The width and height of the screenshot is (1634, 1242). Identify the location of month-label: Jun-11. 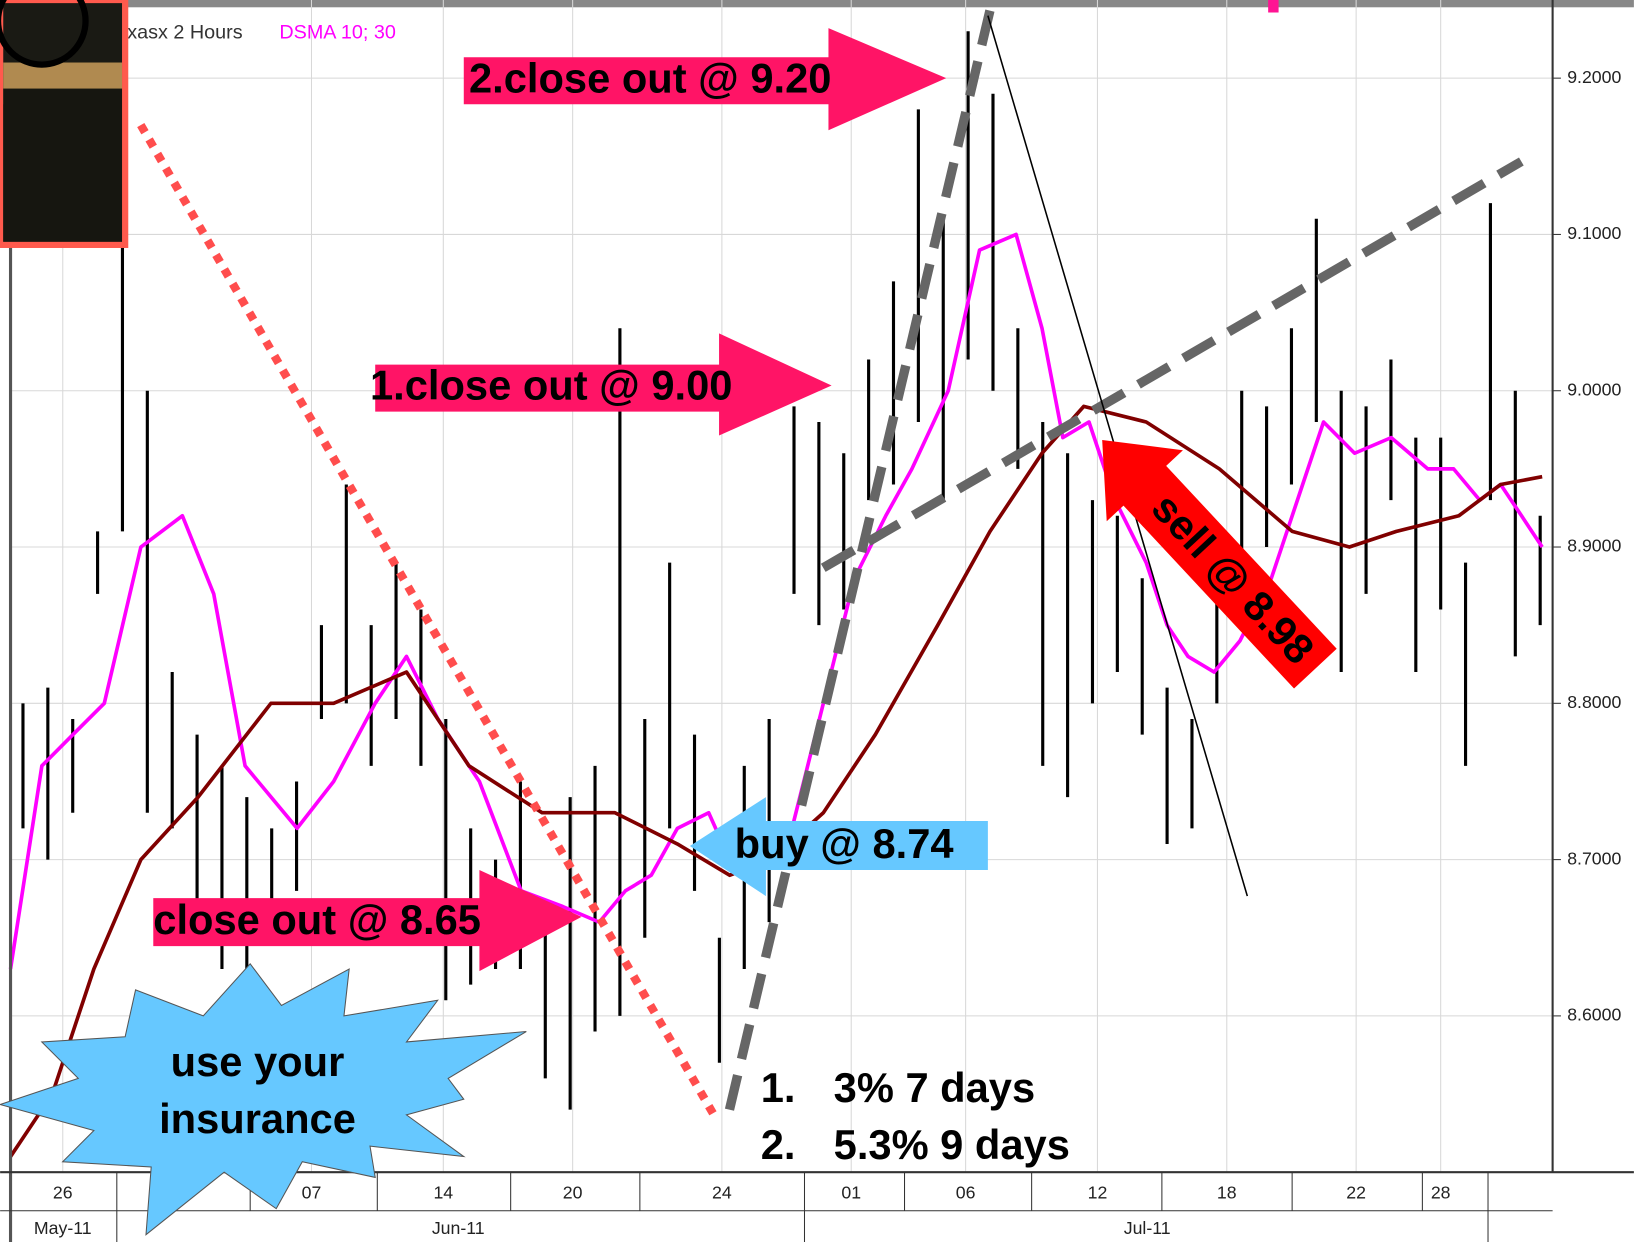
(458, 1228).